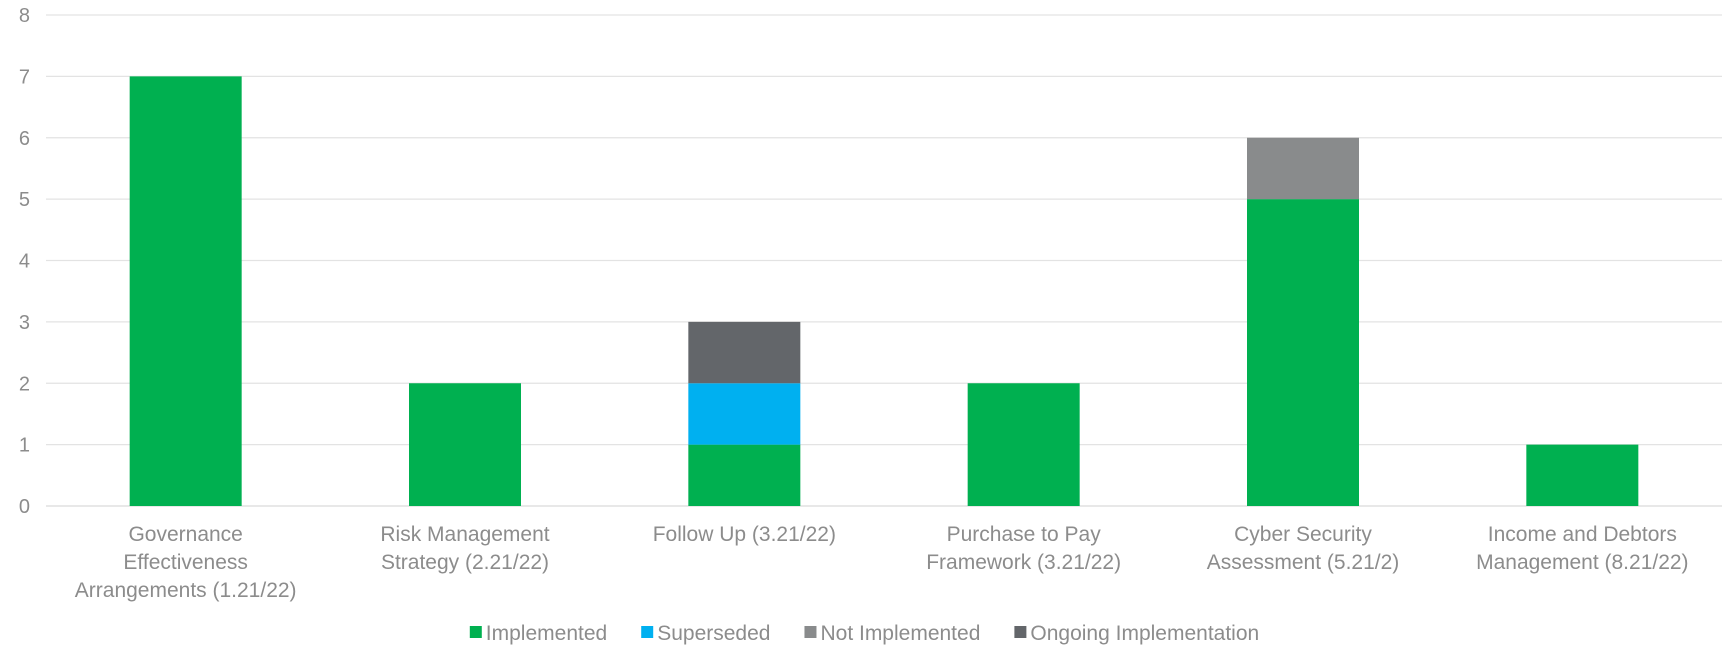  I want to click on category-label-line: Follow Up (3.21/22), so click(744, 534).